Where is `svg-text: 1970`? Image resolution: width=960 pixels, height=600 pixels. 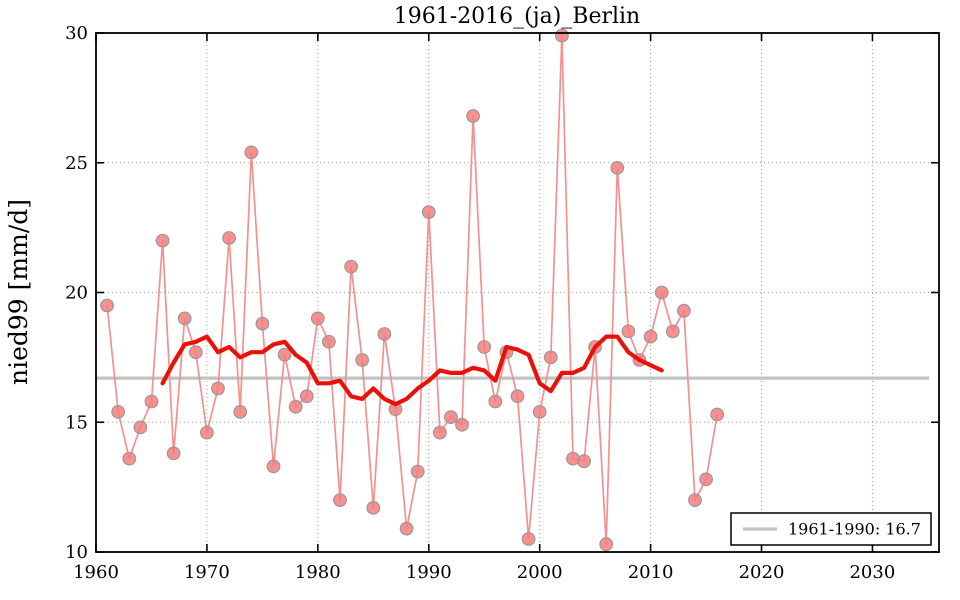 svg-text: 1970 is located at coordinates (207, 572).